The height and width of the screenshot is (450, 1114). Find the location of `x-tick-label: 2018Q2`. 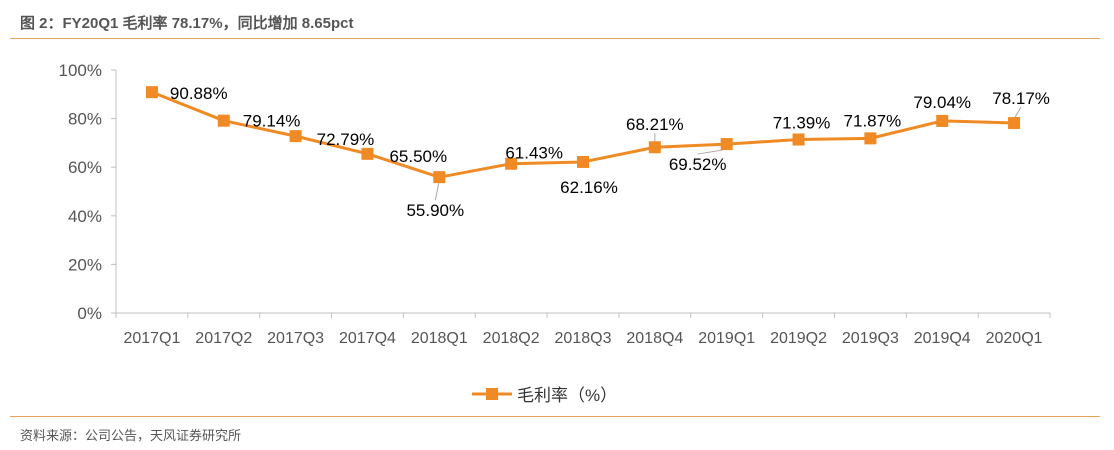

x-tick-label: 2018Q2 is located at coordinates (511, 338).